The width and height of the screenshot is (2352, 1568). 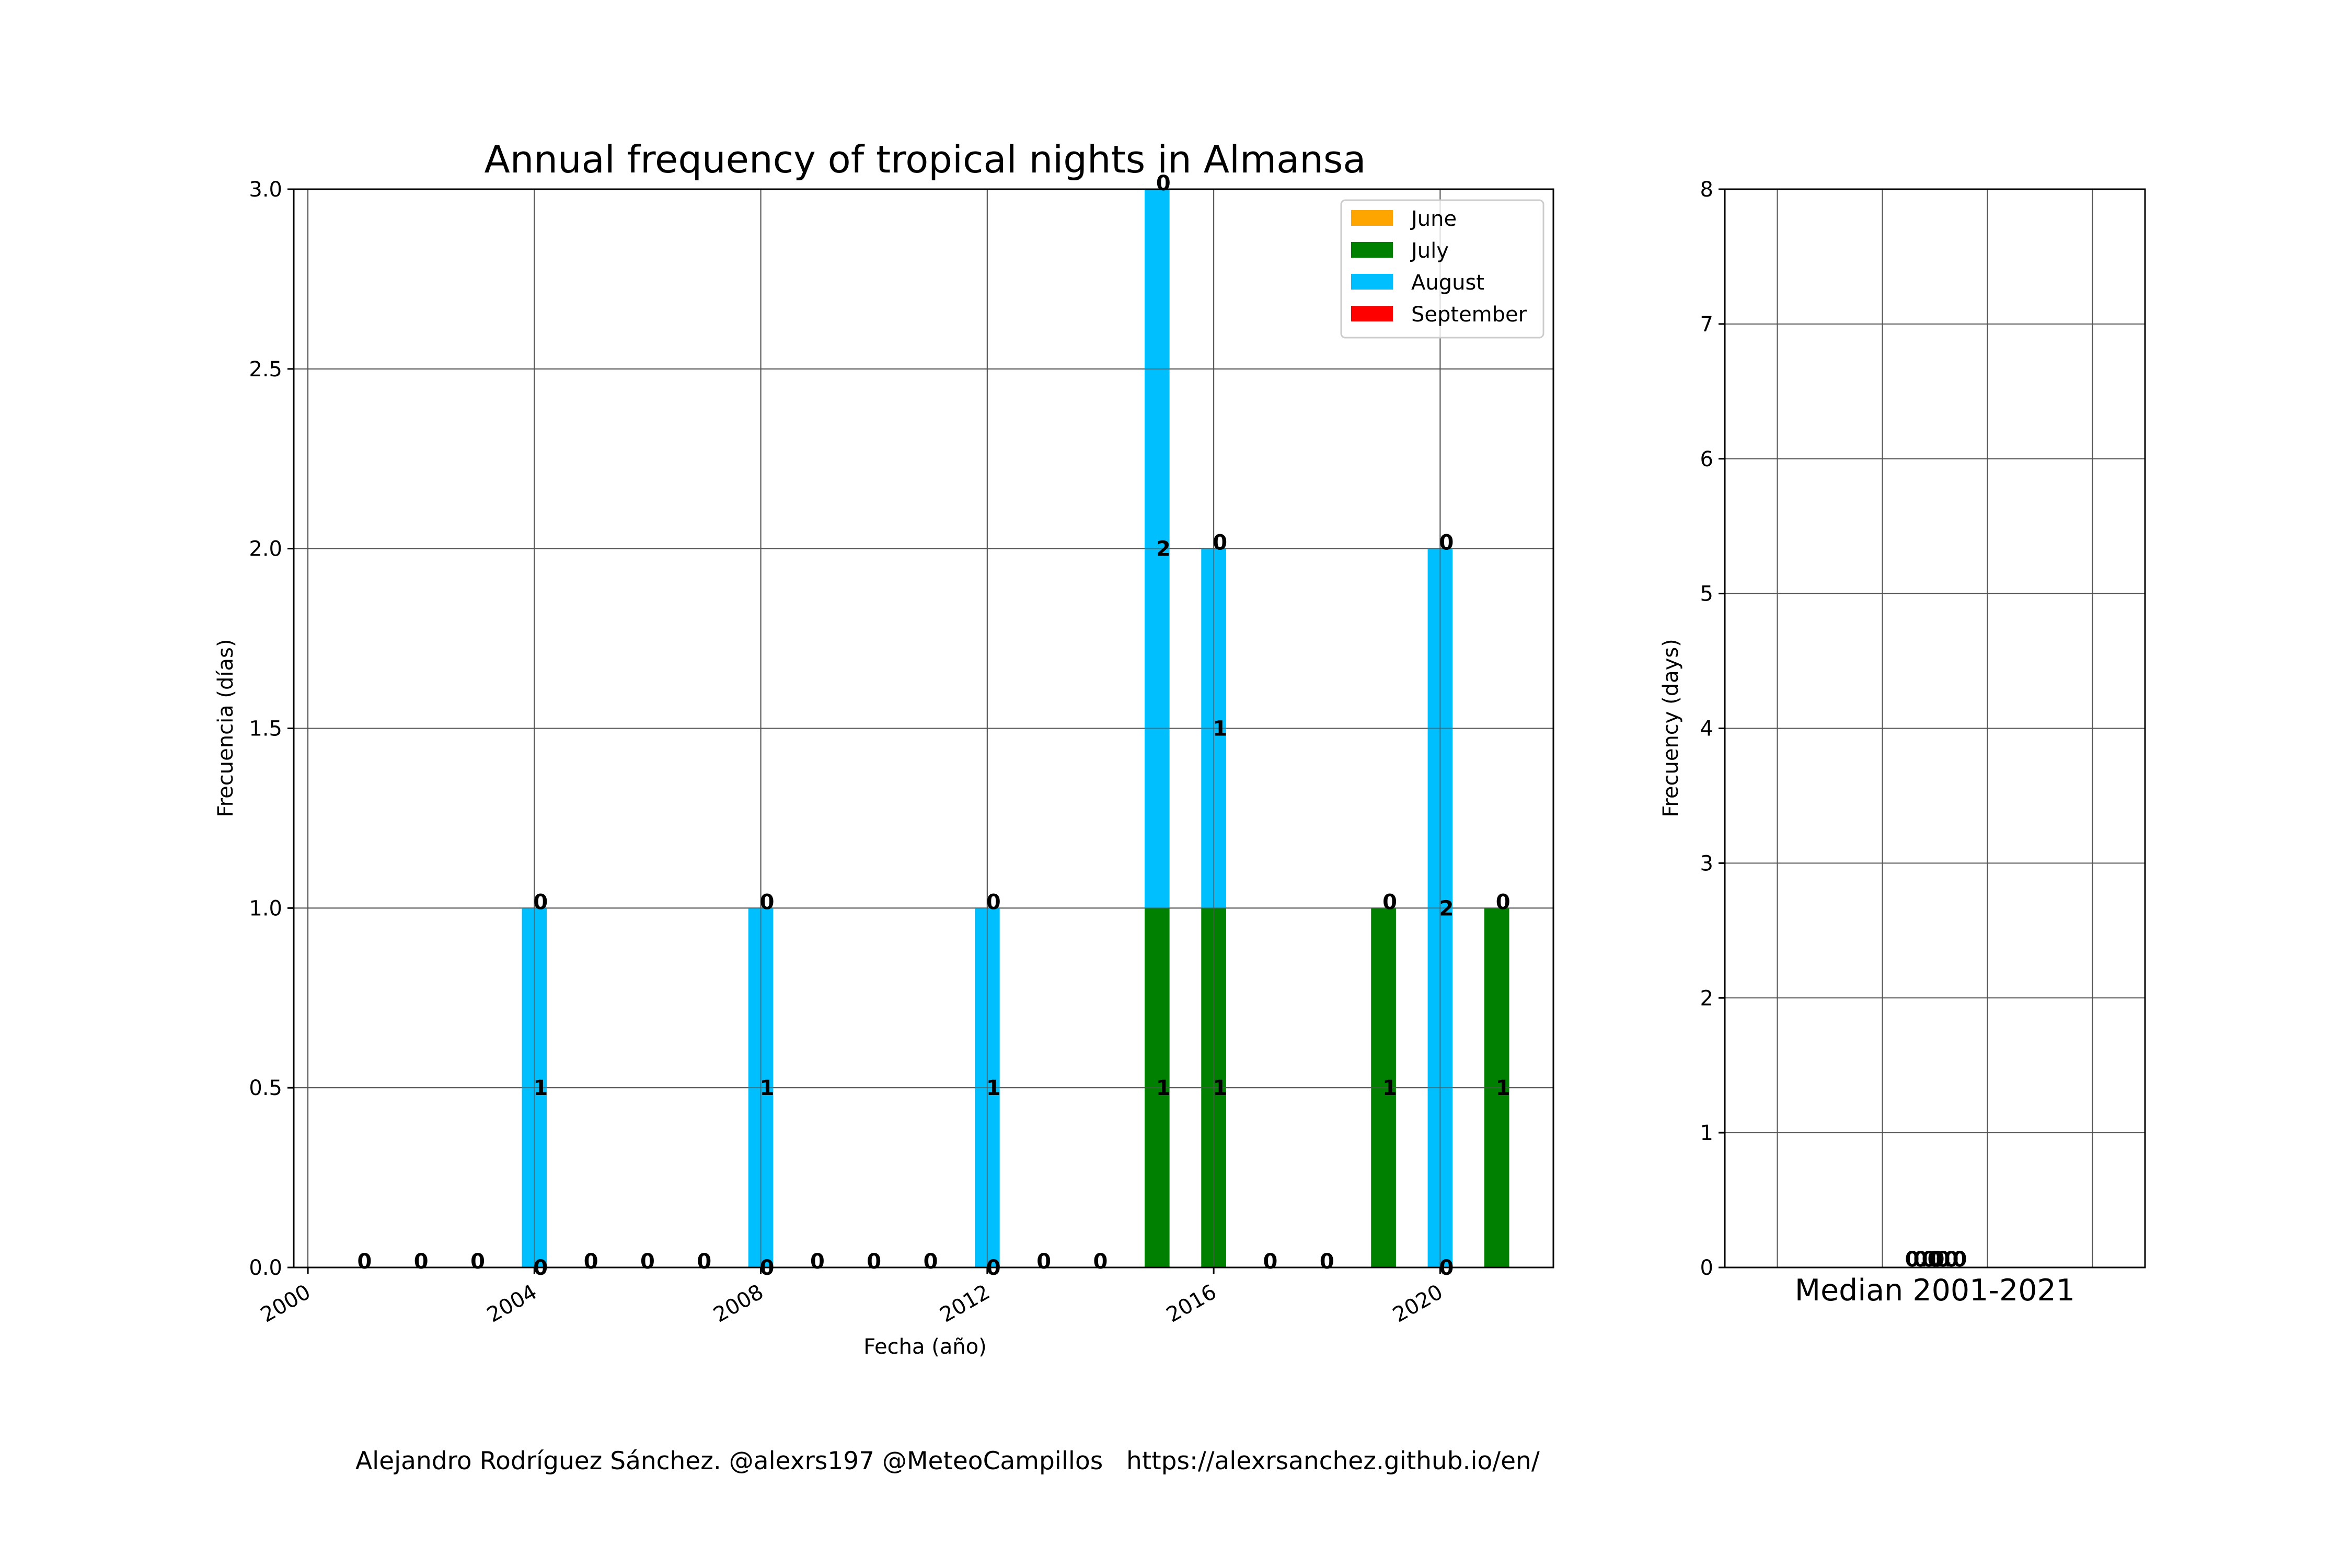 What do you see at coordinates (1706, 190) in the screenshot?
I see `side-y-tick-label: 8` at bounding box center [1706, 190].